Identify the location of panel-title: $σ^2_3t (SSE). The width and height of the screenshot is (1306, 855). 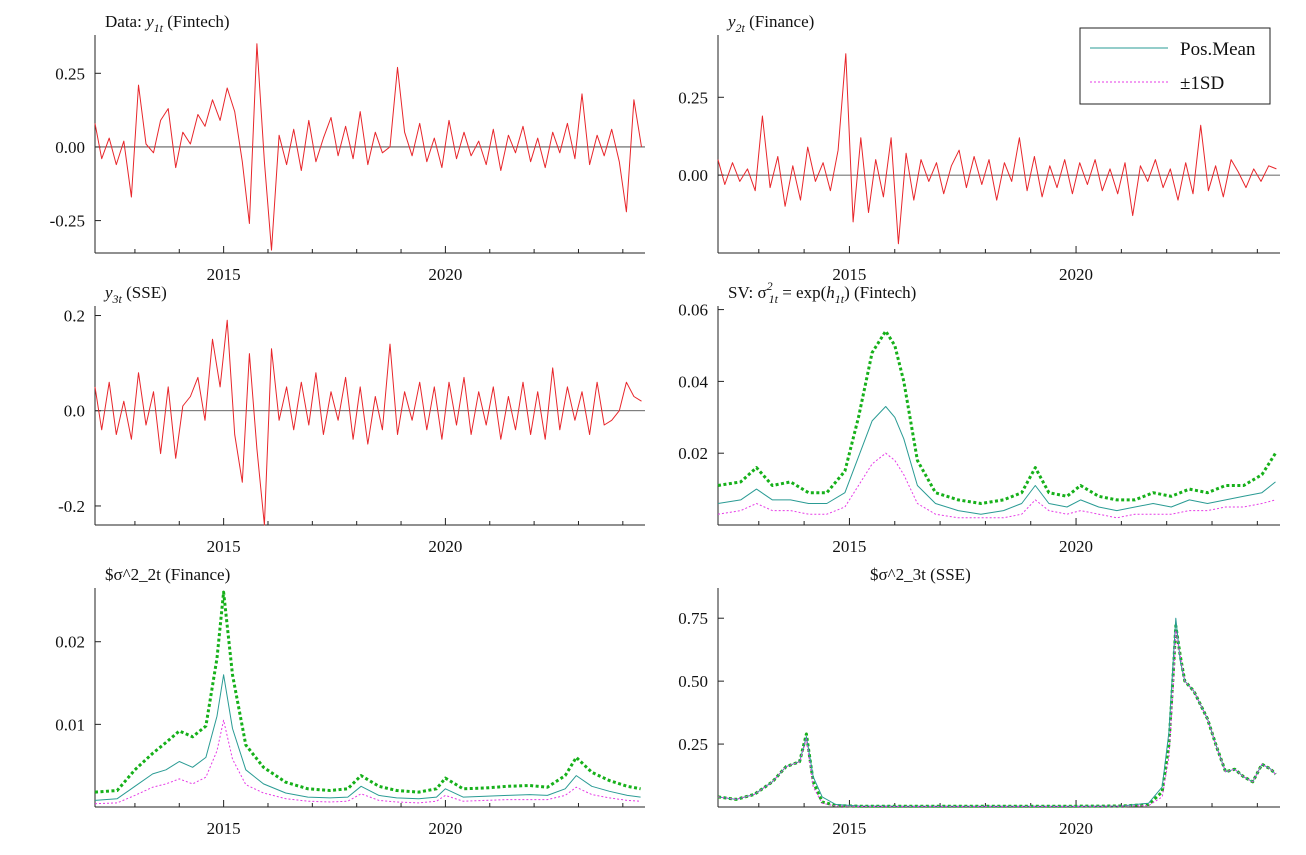
(920, 574).